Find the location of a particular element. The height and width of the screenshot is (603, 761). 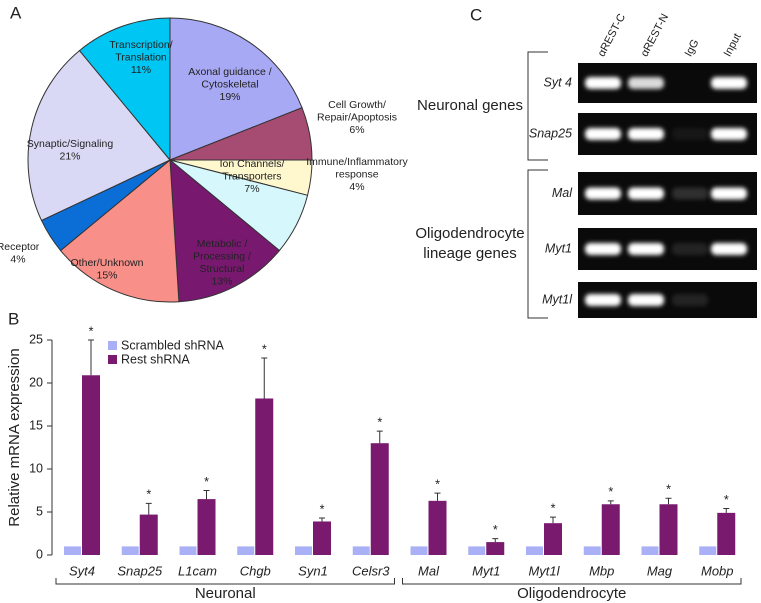

gel-column-label: αREST-N is located at coordinates (655, 35).